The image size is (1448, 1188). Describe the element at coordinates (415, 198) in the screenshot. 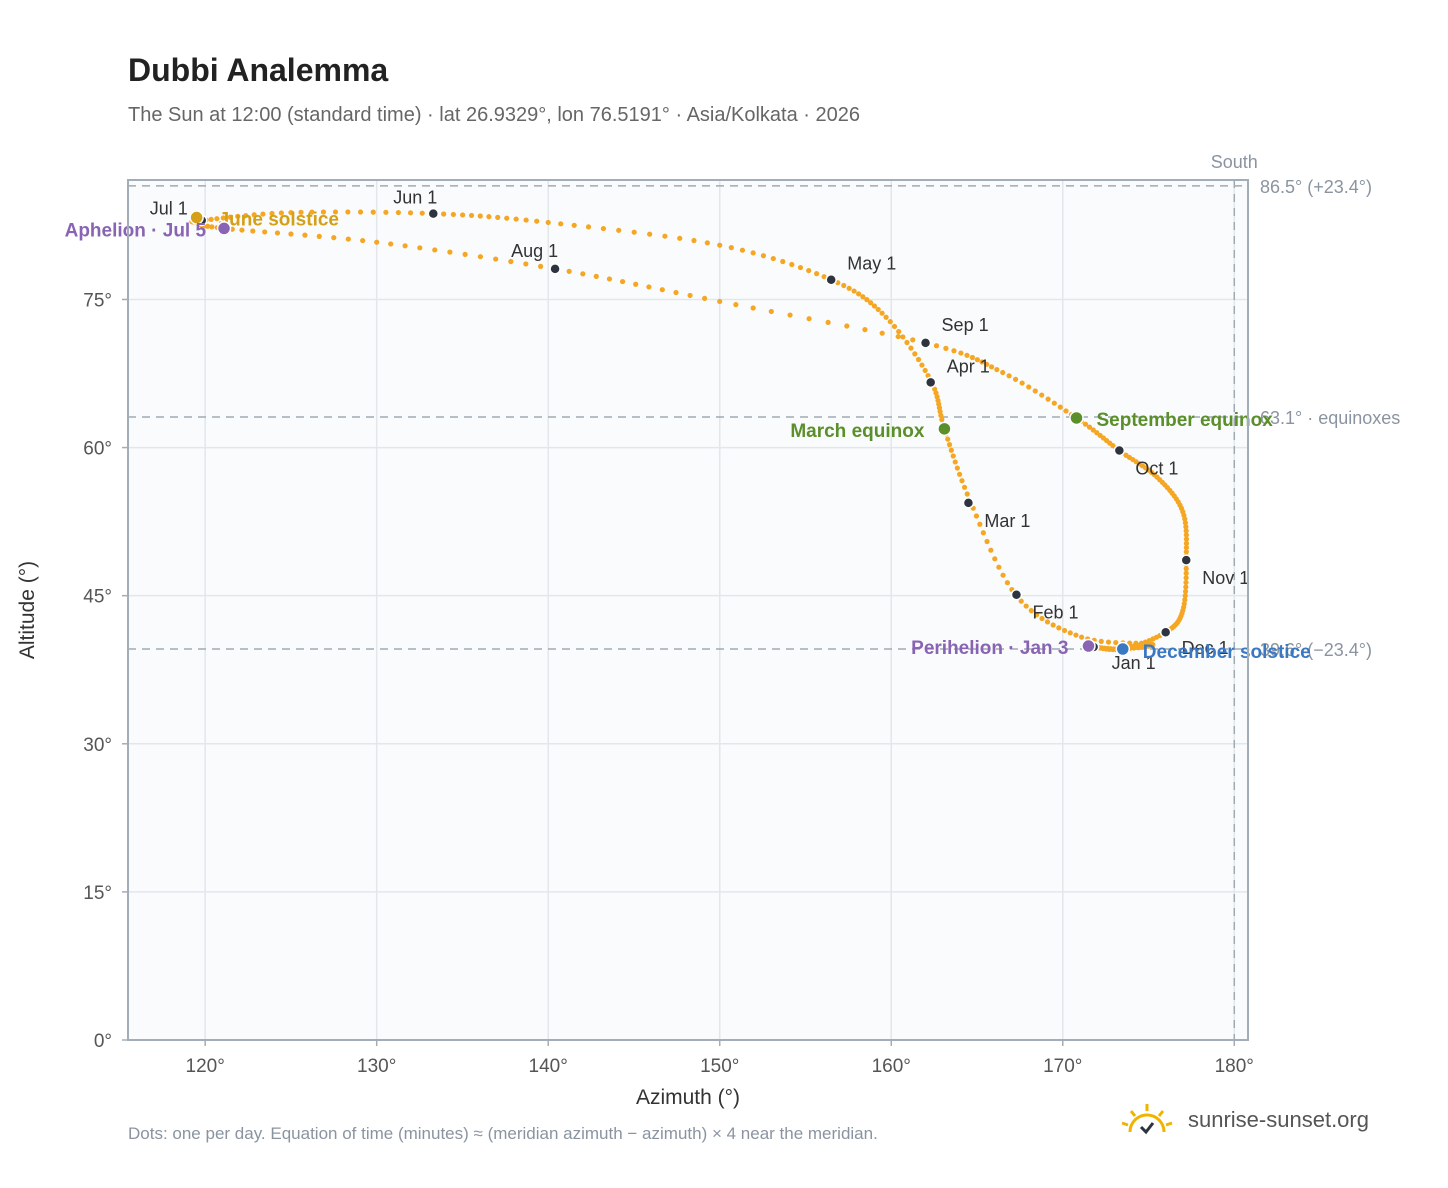

I see `month-label: Jun 1` at that location.